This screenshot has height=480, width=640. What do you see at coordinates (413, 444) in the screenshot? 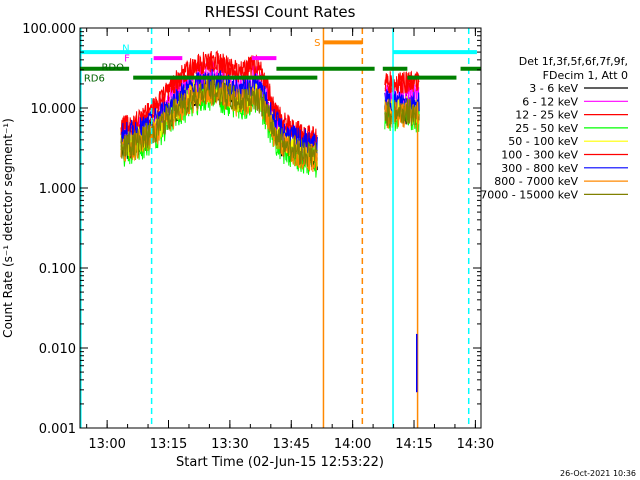
I see `x-tick-label: 14:15` at bounding box center [413, 444].